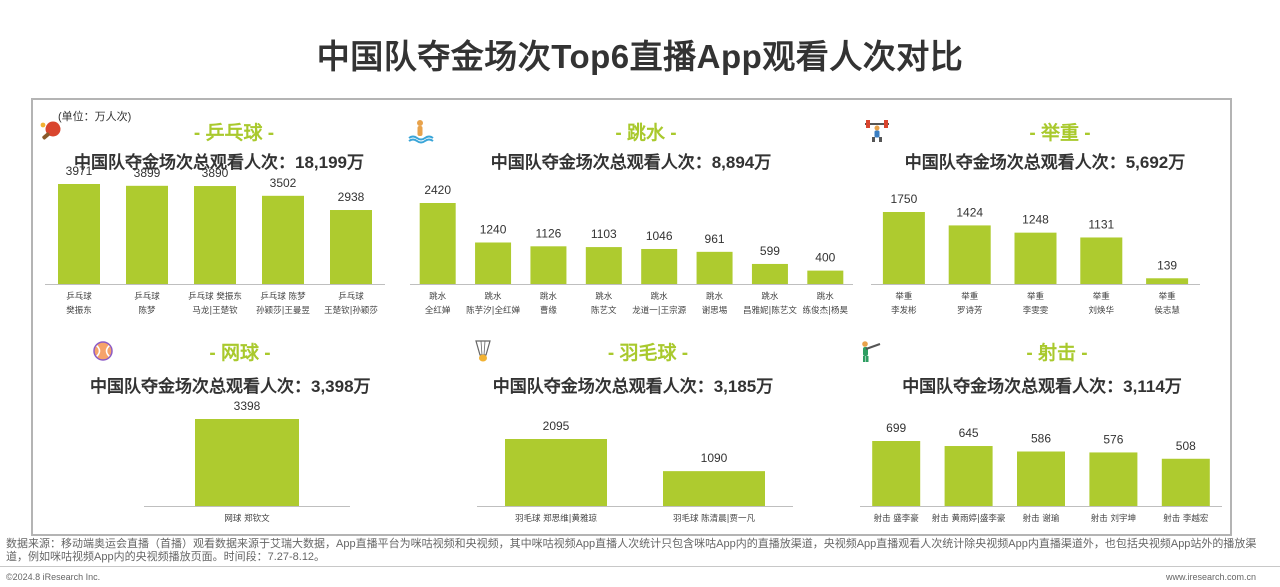 This screenshot has width=1280, height=587. What do you see at coordinates (640, 566) in the screenshot?
I see `footer-divider` at bounding box center [640, 566].